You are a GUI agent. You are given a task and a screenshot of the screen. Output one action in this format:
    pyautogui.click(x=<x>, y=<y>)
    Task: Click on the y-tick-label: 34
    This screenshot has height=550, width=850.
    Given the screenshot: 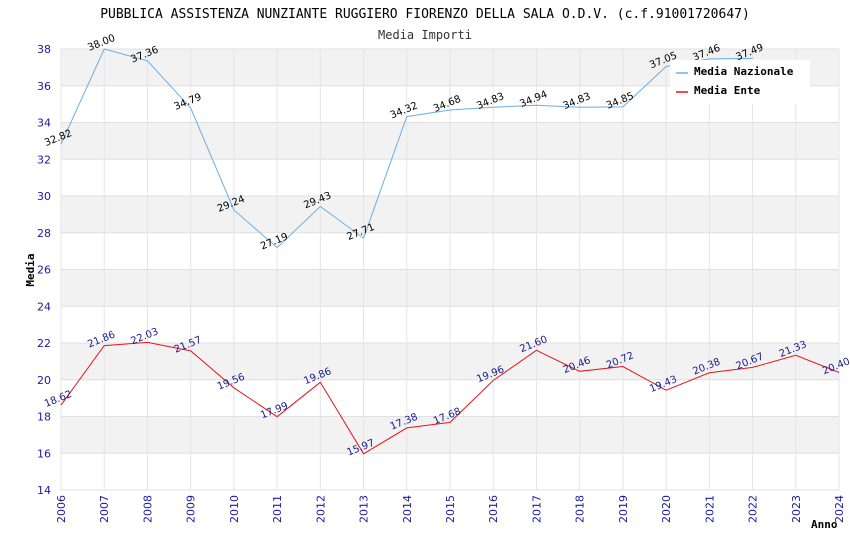 What is the action you would take?
    pyautogui.click(x=44, y=123)
    